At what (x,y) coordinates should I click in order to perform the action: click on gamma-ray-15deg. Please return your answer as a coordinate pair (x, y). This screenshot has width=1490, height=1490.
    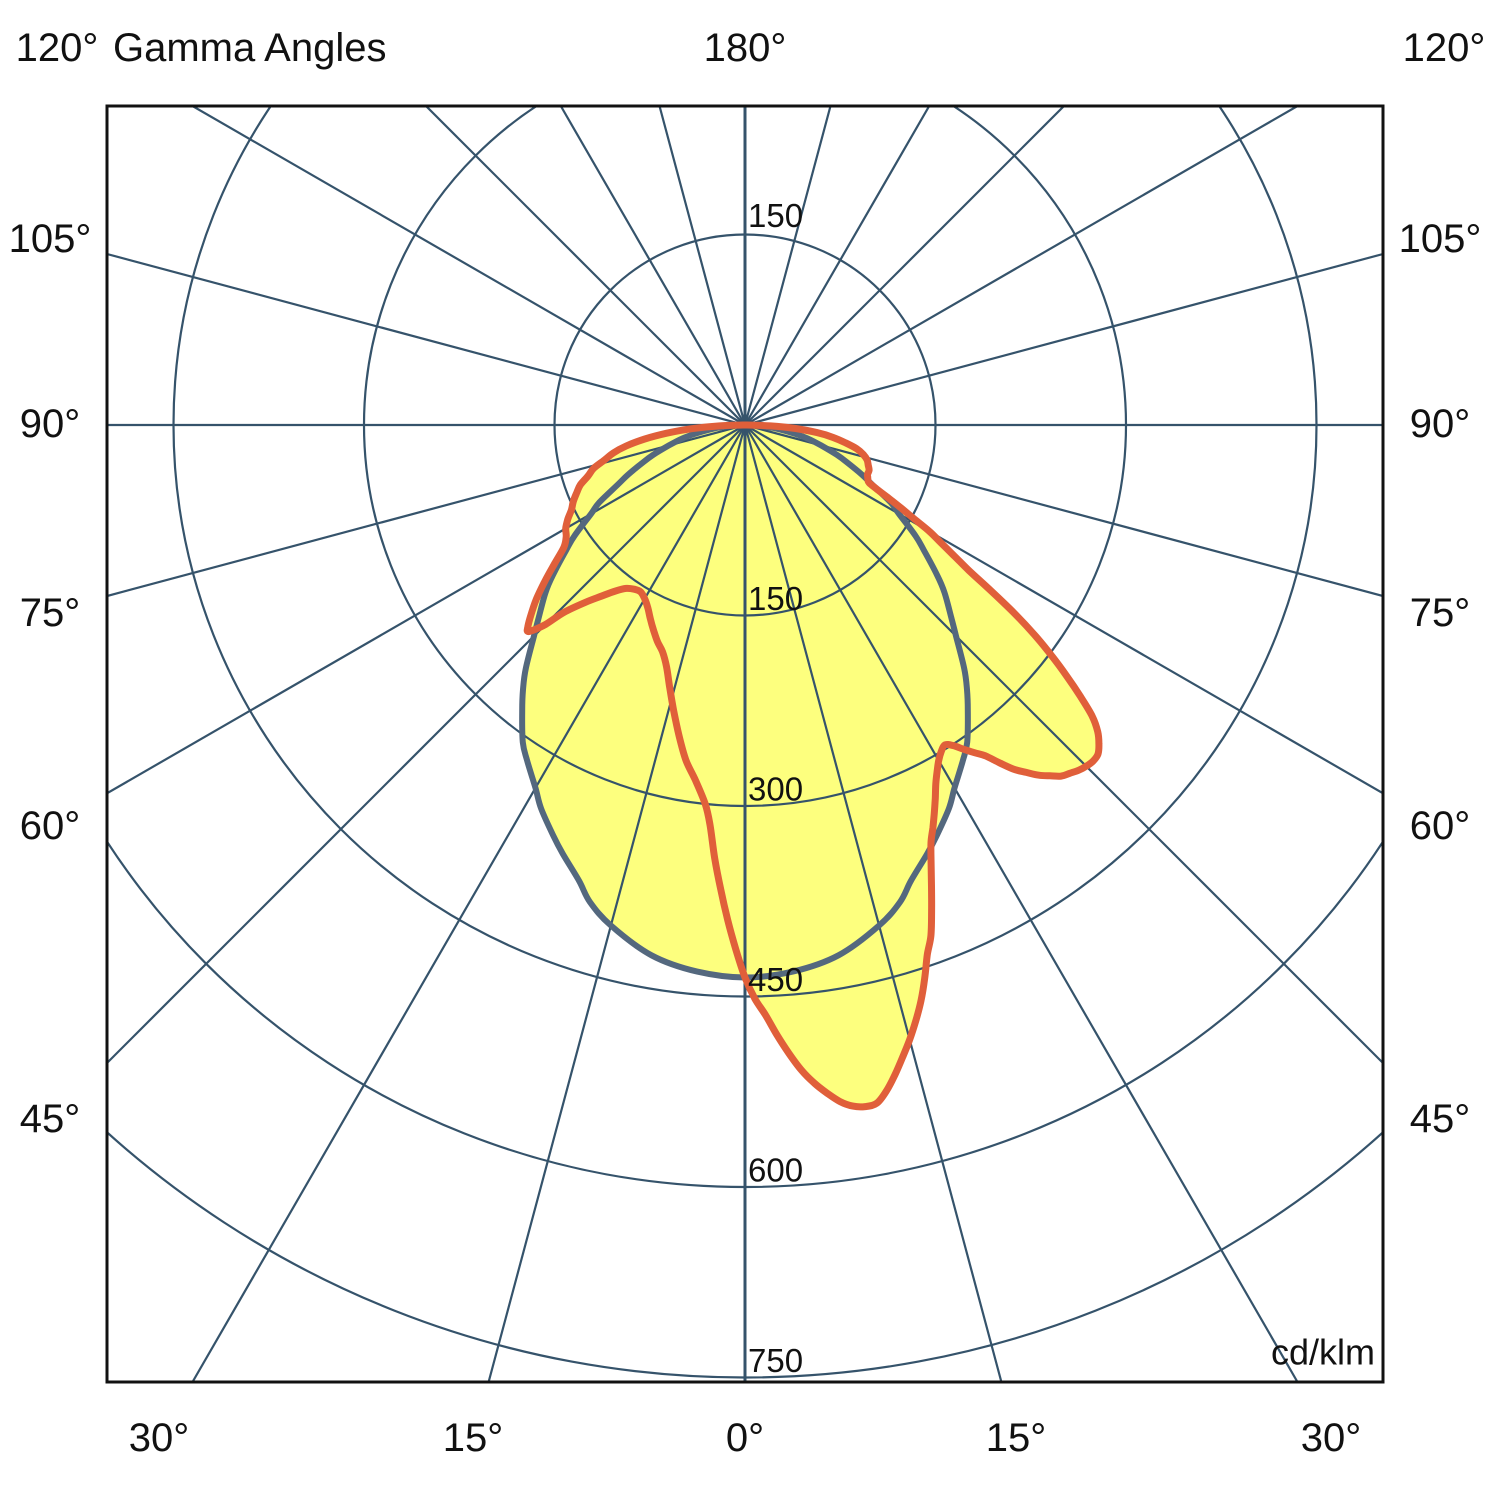
    Looking at the image, I should click on (873, 903).